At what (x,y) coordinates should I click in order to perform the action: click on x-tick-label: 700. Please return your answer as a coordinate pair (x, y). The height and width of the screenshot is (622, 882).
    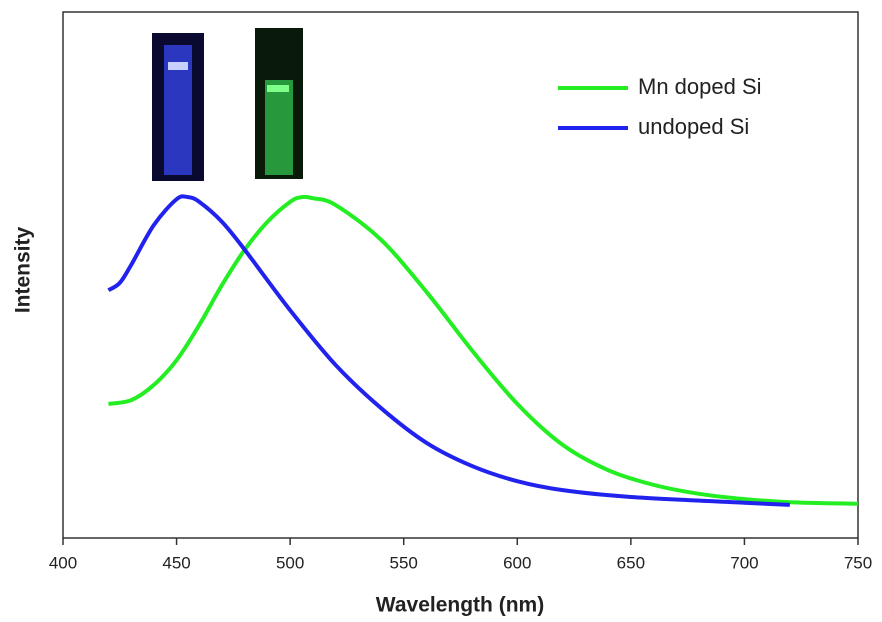
    Looking at the image, I should click on (744, 562).